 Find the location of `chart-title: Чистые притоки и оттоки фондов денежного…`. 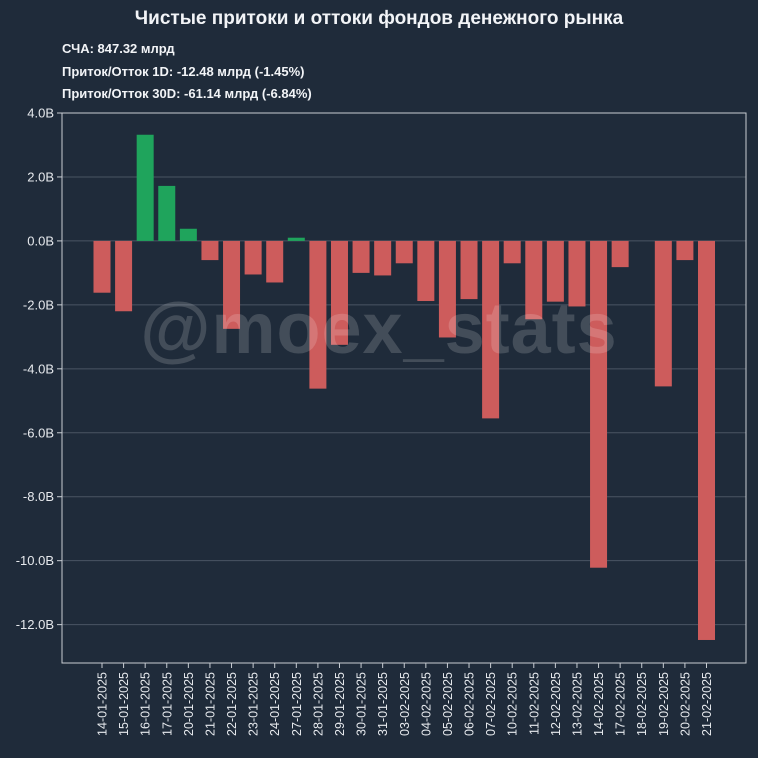

chart-title: Чистые притоки и оттоки фондов денежного… is located at coordinates (379, 18).